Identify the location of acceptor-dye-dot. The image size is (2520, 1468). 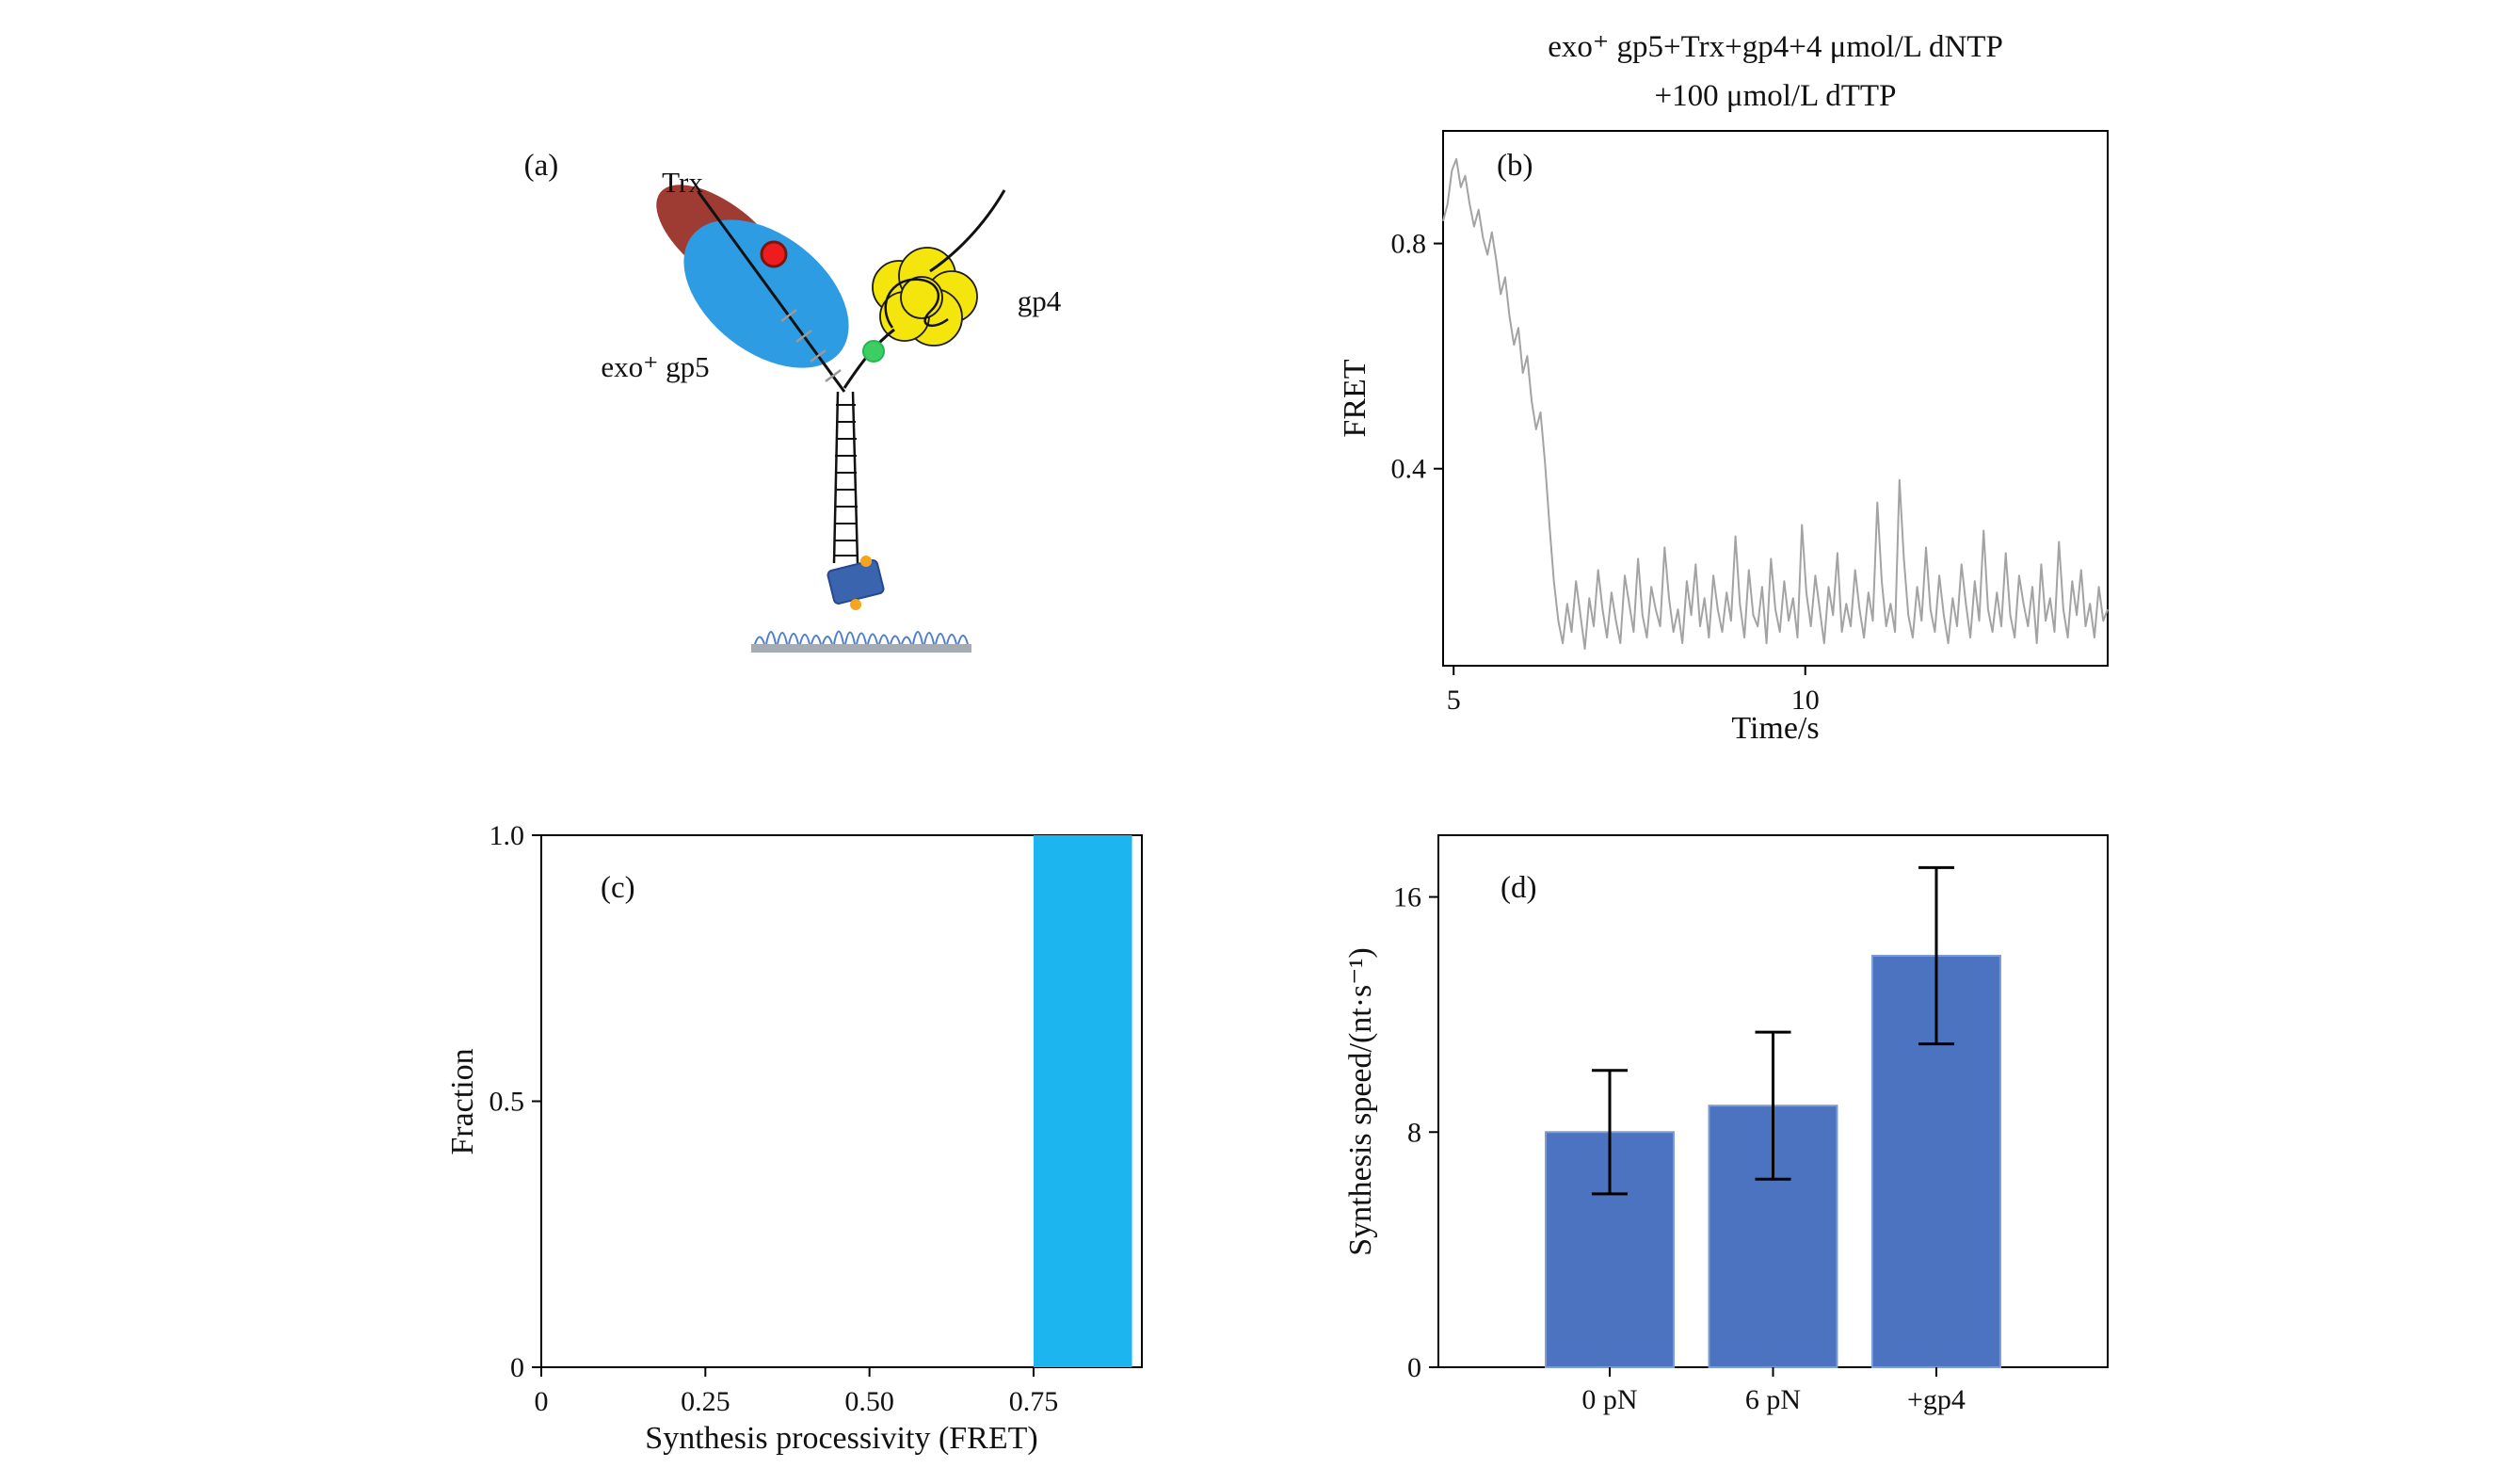
(873, 351).